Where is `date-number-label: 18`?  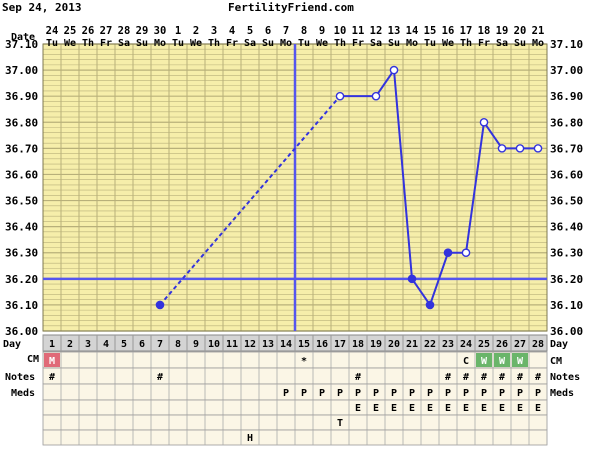
date-number-label: 18 is located at coordinates (484, 31).